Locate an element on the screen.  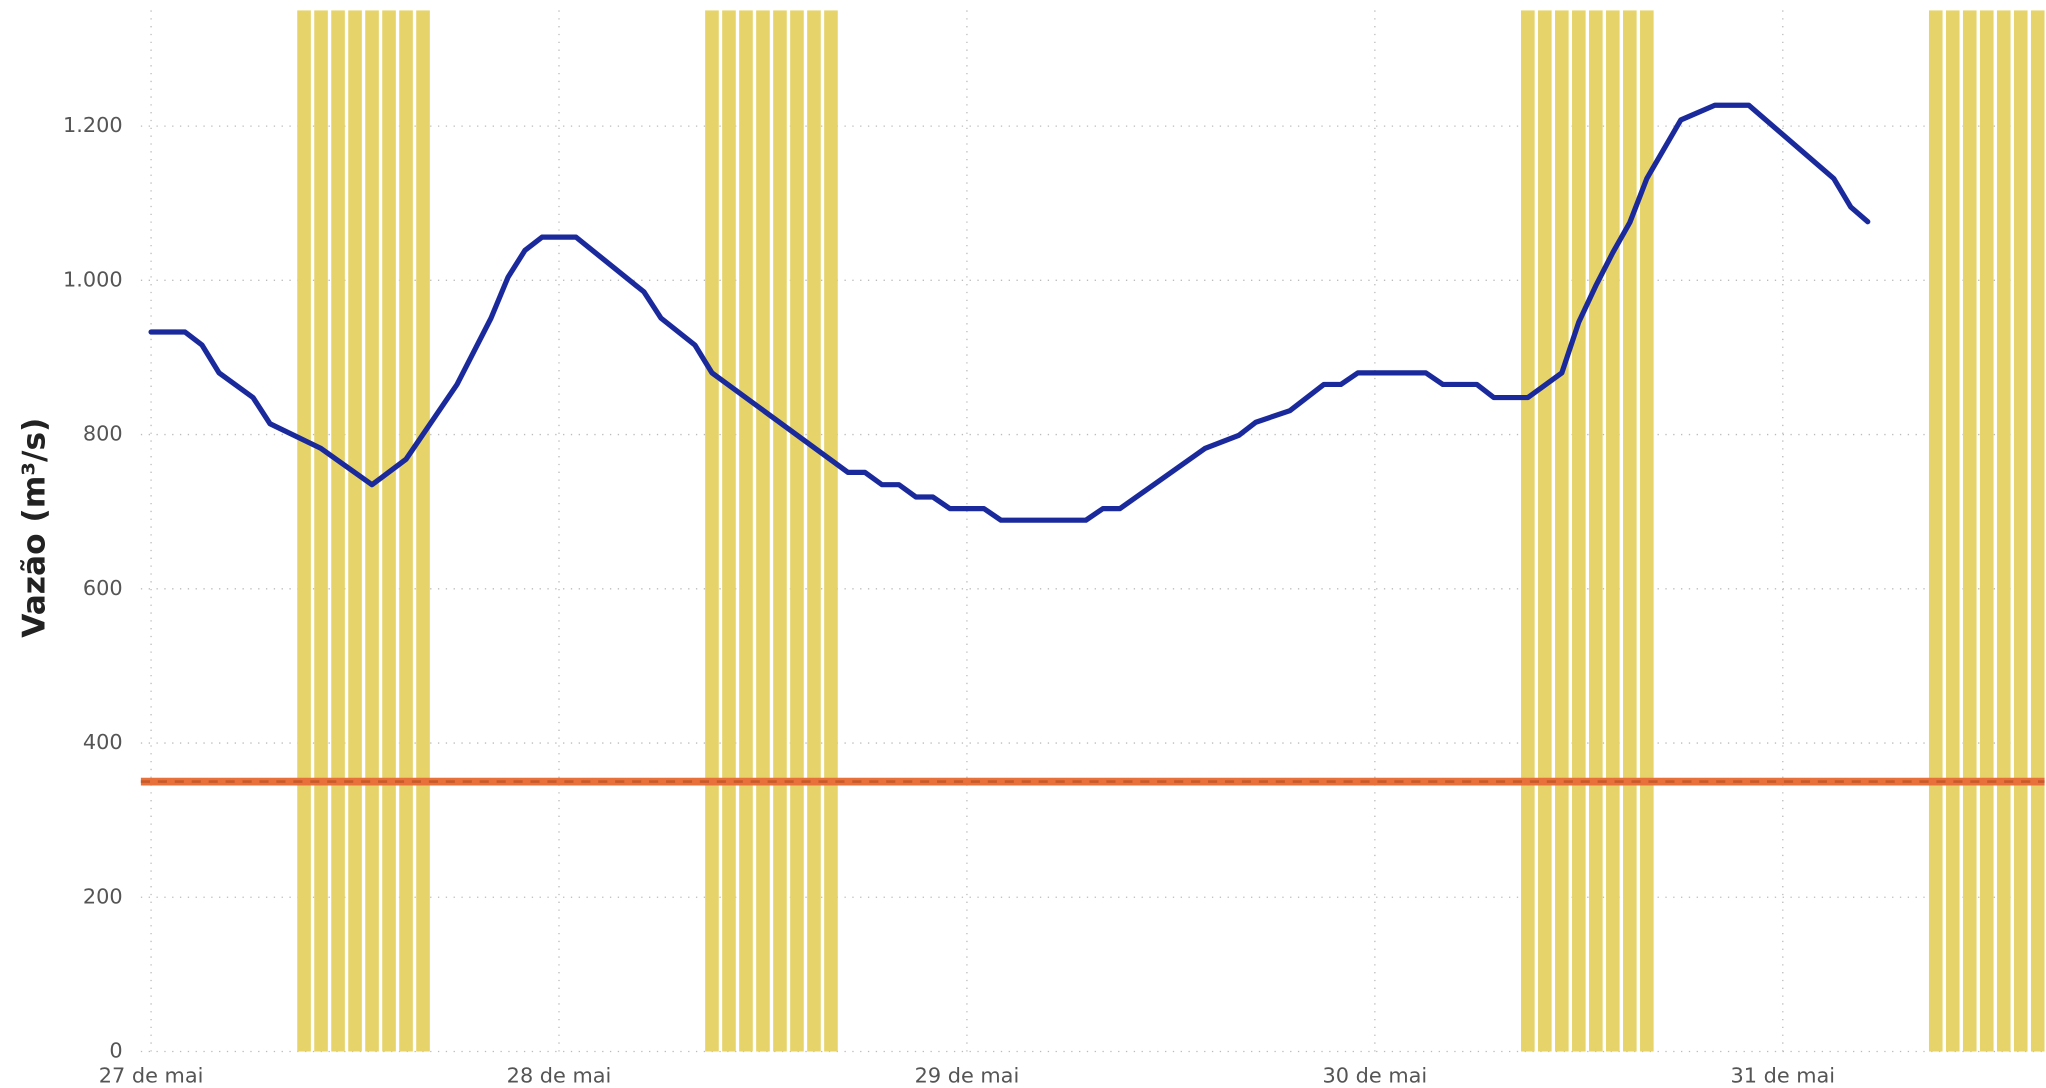
y-axis-label: Vazão (m³/s) is located at coordinates (34, 528).